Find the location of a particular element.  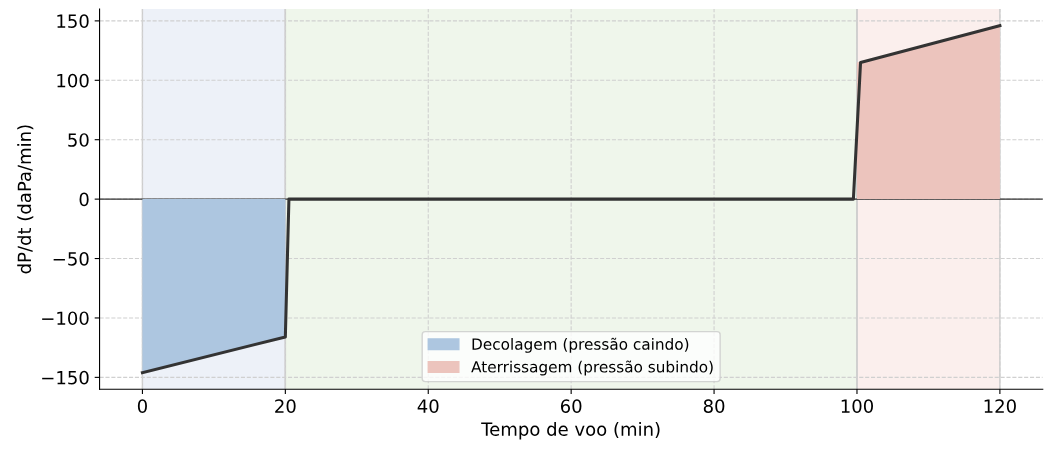

y-tick-label: 150 is located at coordinates (73, 21).